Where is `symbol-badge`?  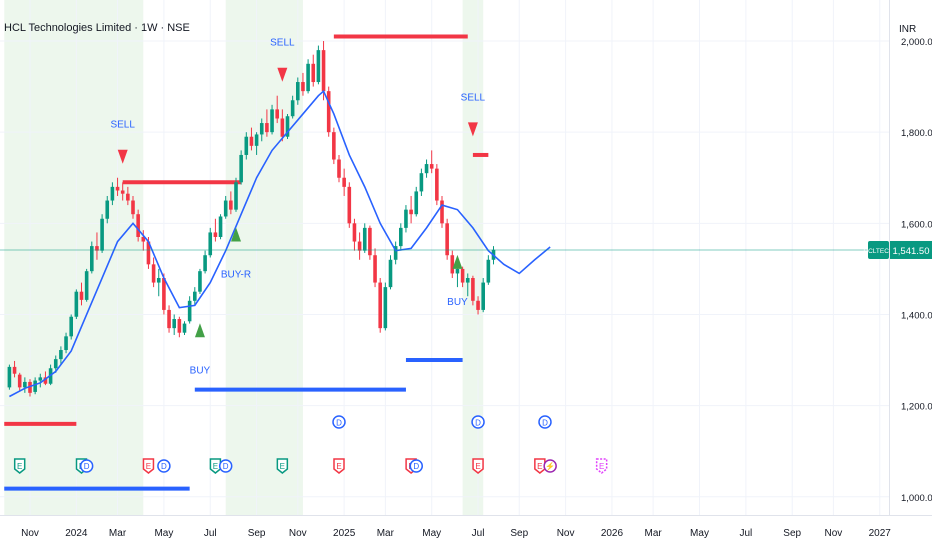 symbol-badge is located at coordinates (878, 249).